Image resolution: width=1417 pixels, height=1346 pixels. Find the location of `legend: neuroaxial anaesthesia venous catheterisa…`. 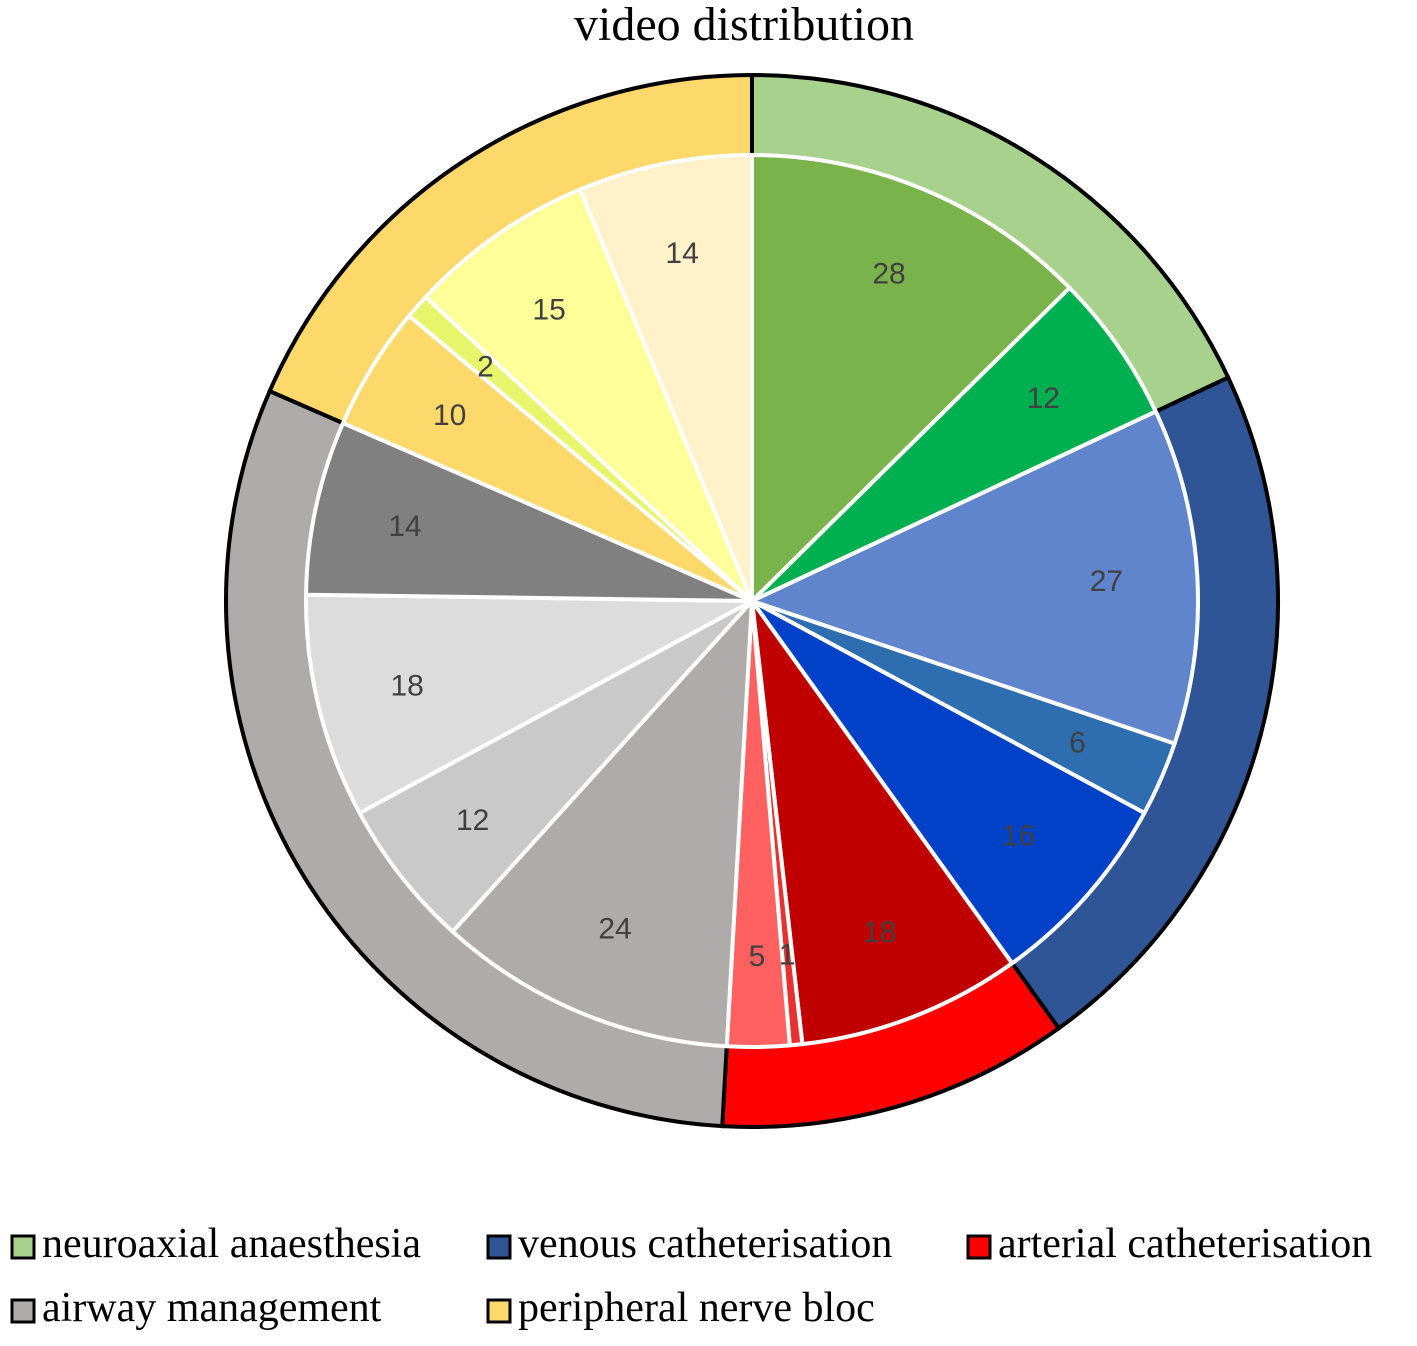

legend: neuroaxial anaesthesia venous catheterisa… is located at coordinates (691, 1276).